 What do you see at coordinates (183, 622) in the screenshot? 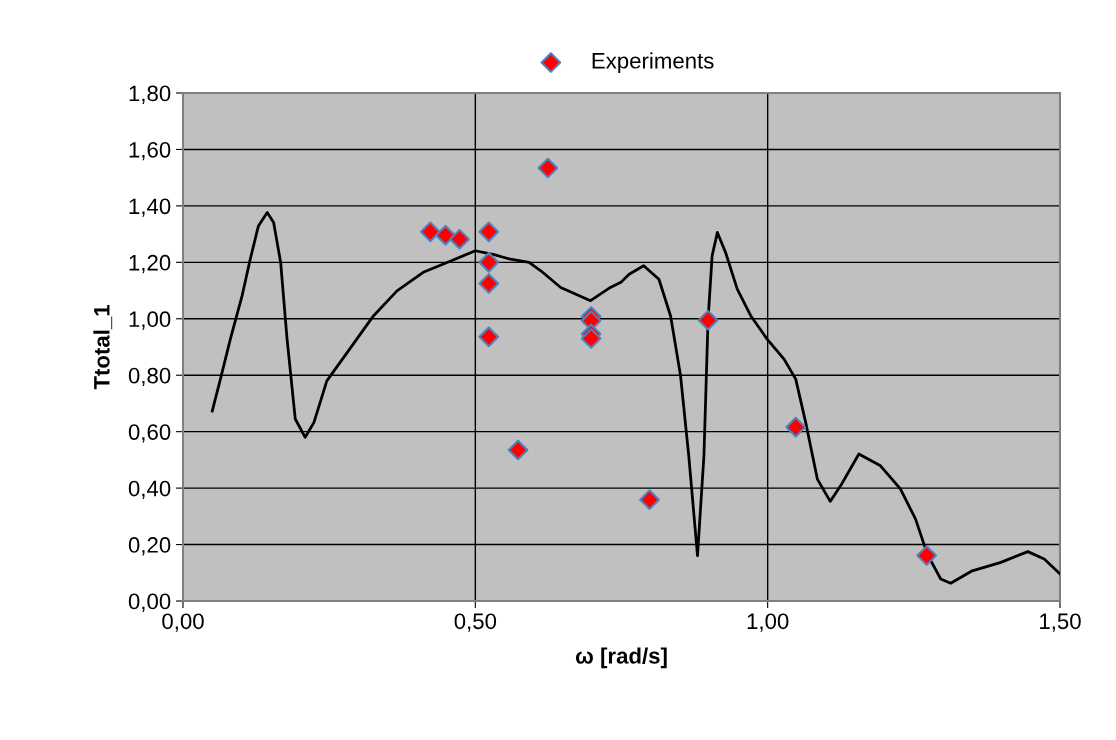
I see `x-tick-label: 0,00` at bounding box center [183, 622].